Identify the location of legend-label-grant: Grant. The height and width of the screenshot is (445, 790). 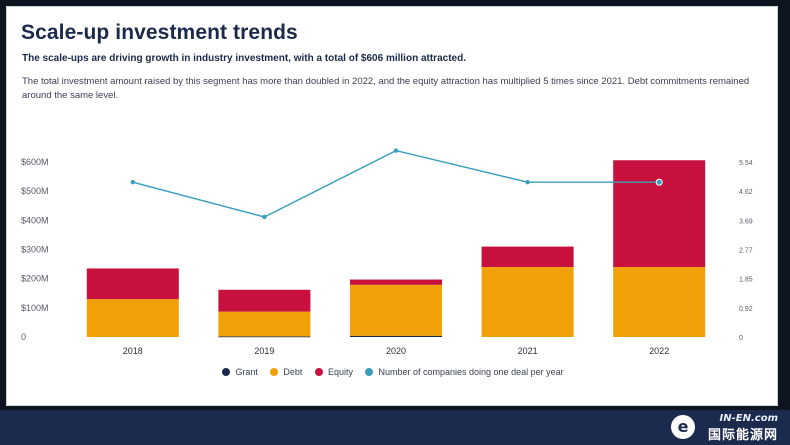
(246, 372).